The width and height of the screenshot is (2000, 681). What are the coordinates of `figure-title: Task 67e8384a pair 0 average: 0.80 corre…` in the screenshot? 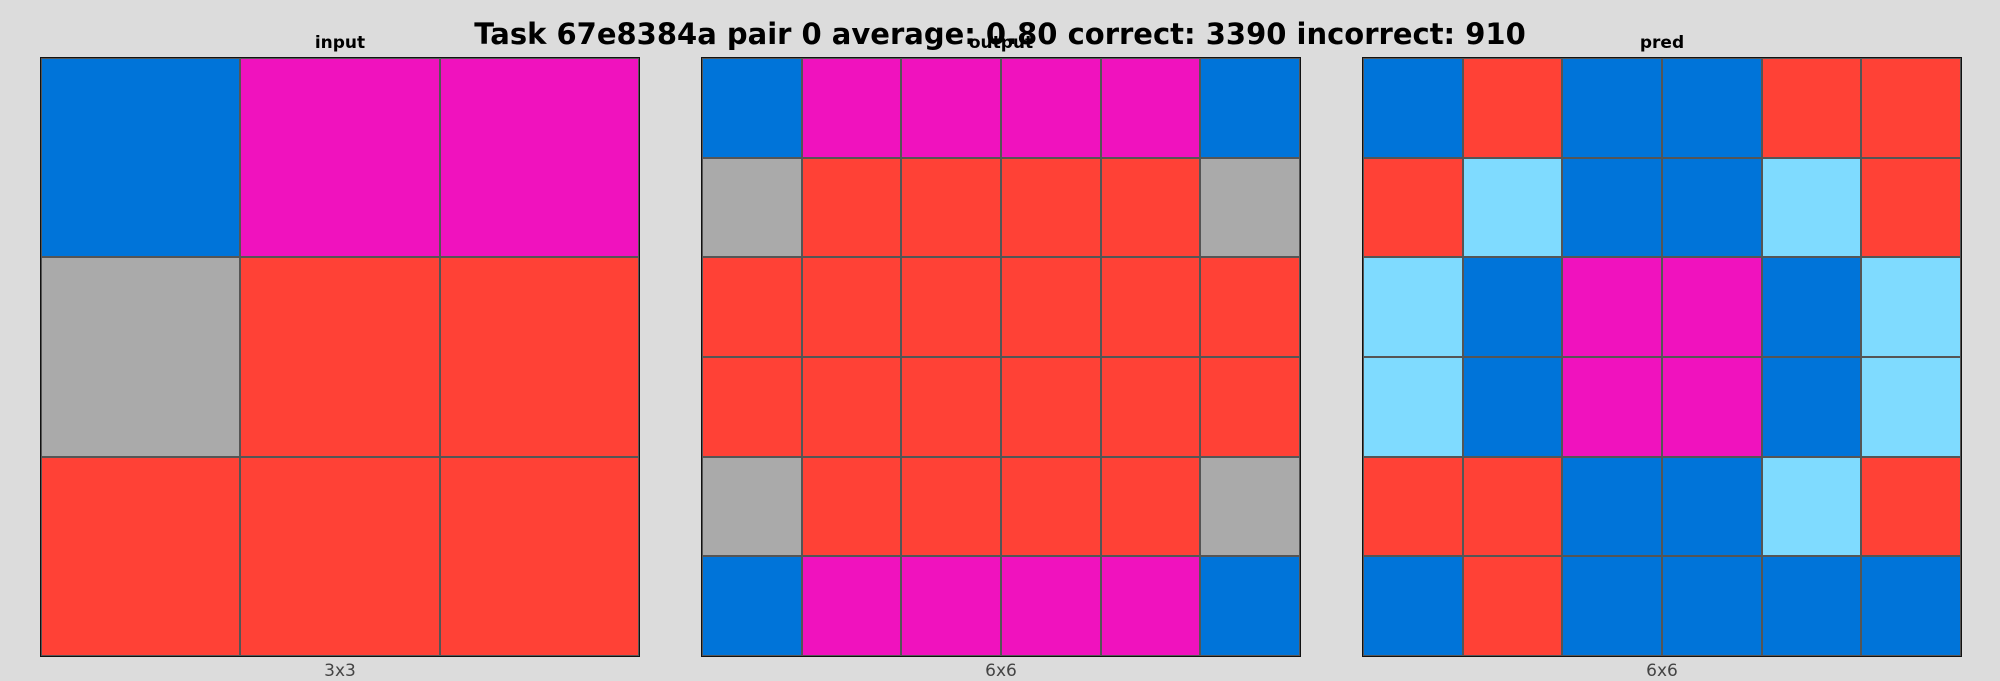 It's located at (1000, 34).